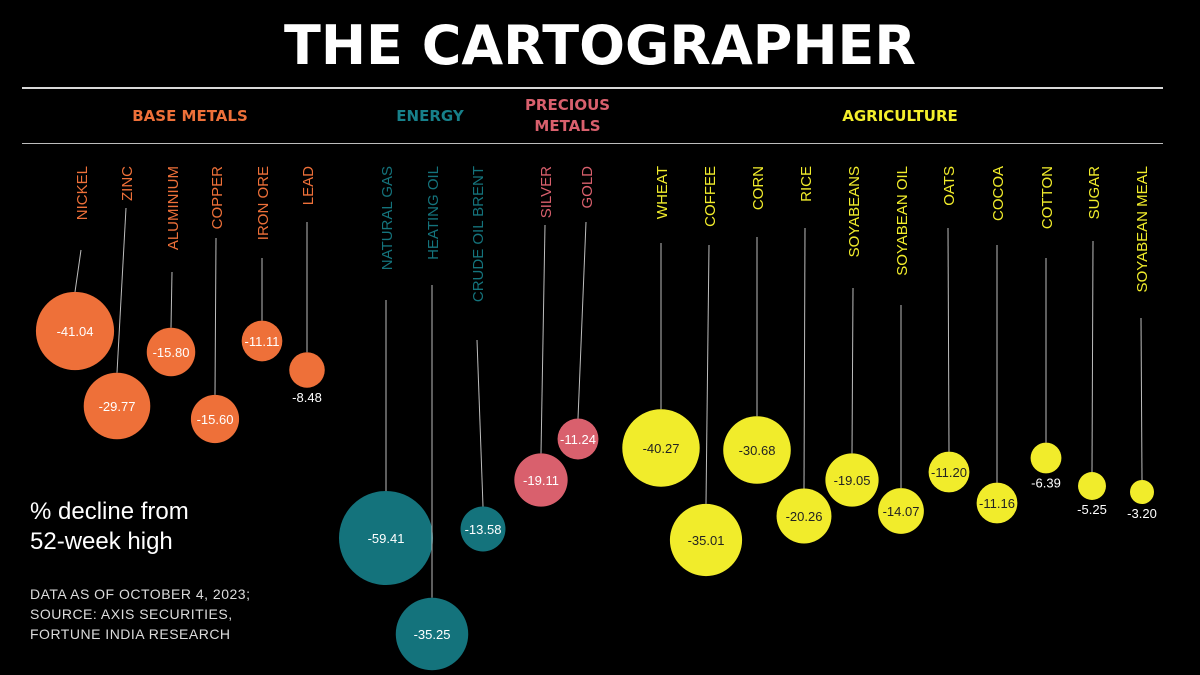  I want to click on value-label-wheat: -40.27, so click(661, 448).